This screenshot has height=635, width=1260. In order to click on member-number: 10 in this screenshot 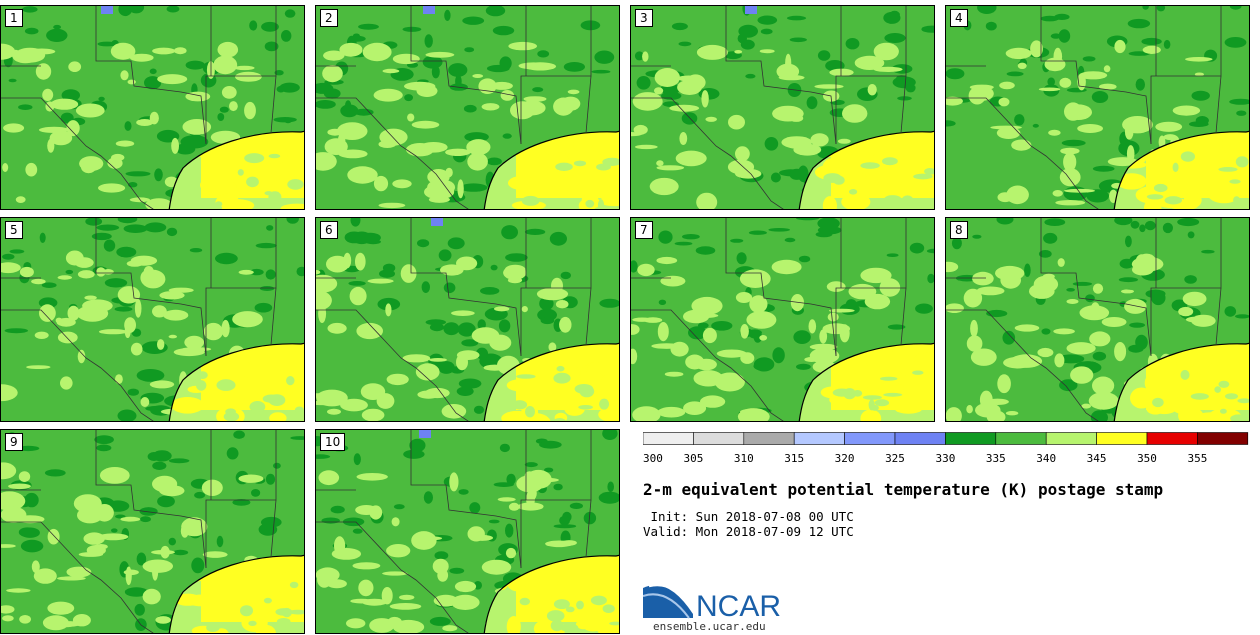, I will do `click(333, 442)`.